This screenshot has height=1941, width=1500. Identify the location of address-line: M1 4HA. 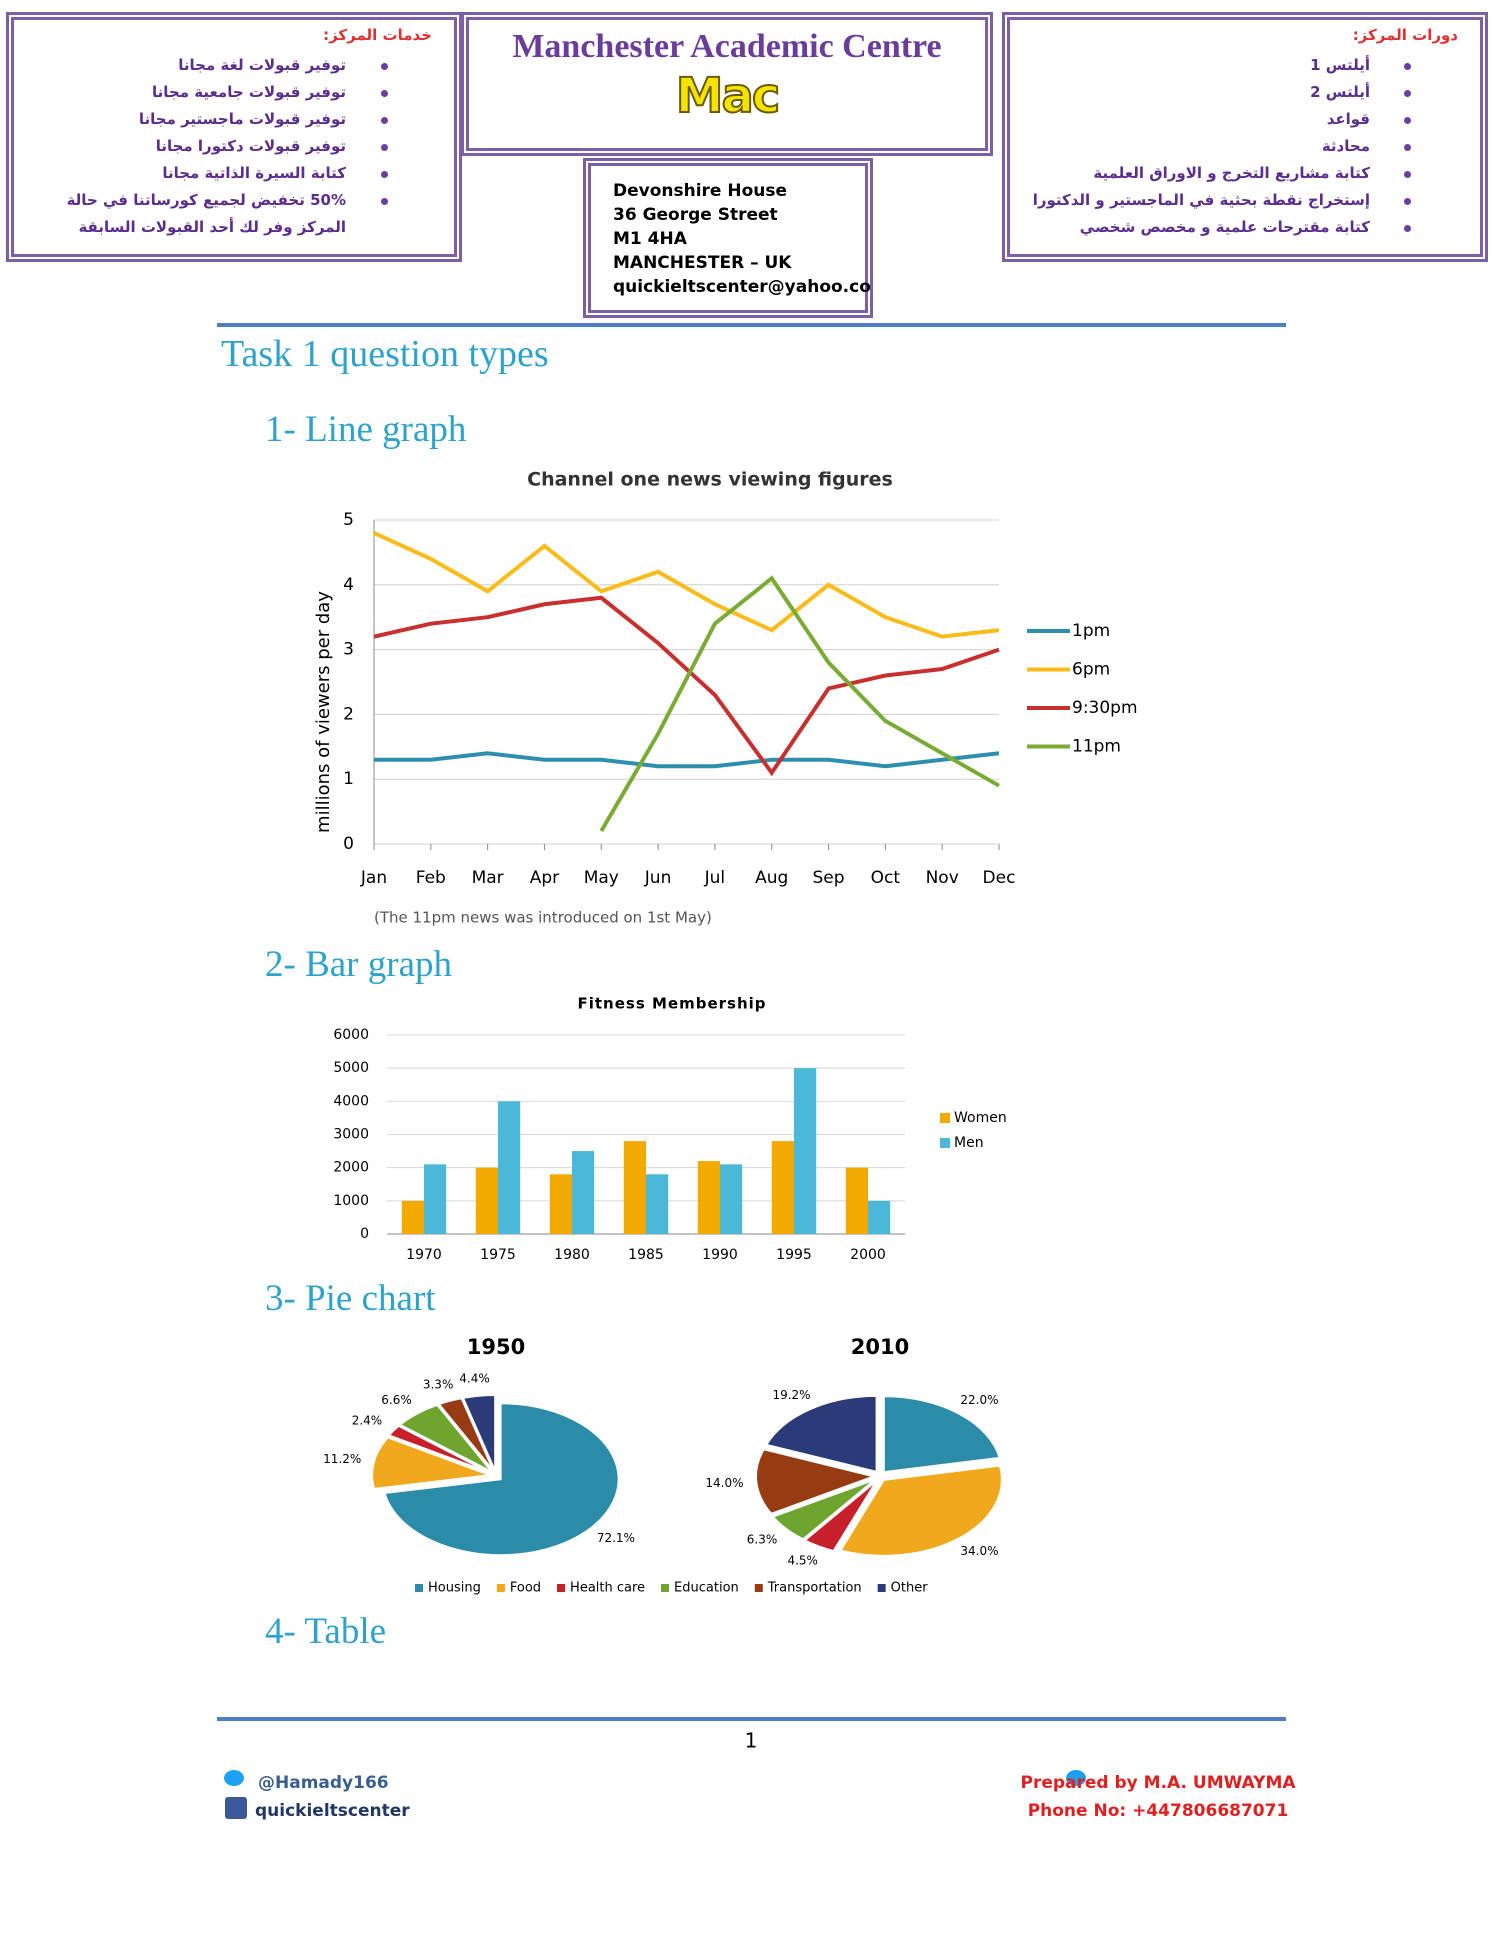
(650, 239).